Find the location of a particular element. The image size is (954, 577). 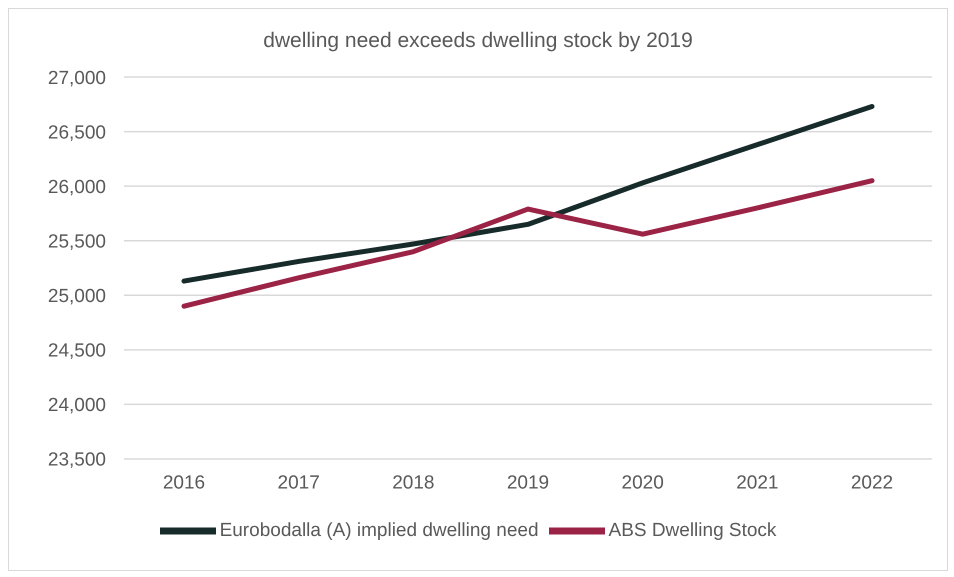

y-tick-label: 26,500 is located at coordinates (77, 133).